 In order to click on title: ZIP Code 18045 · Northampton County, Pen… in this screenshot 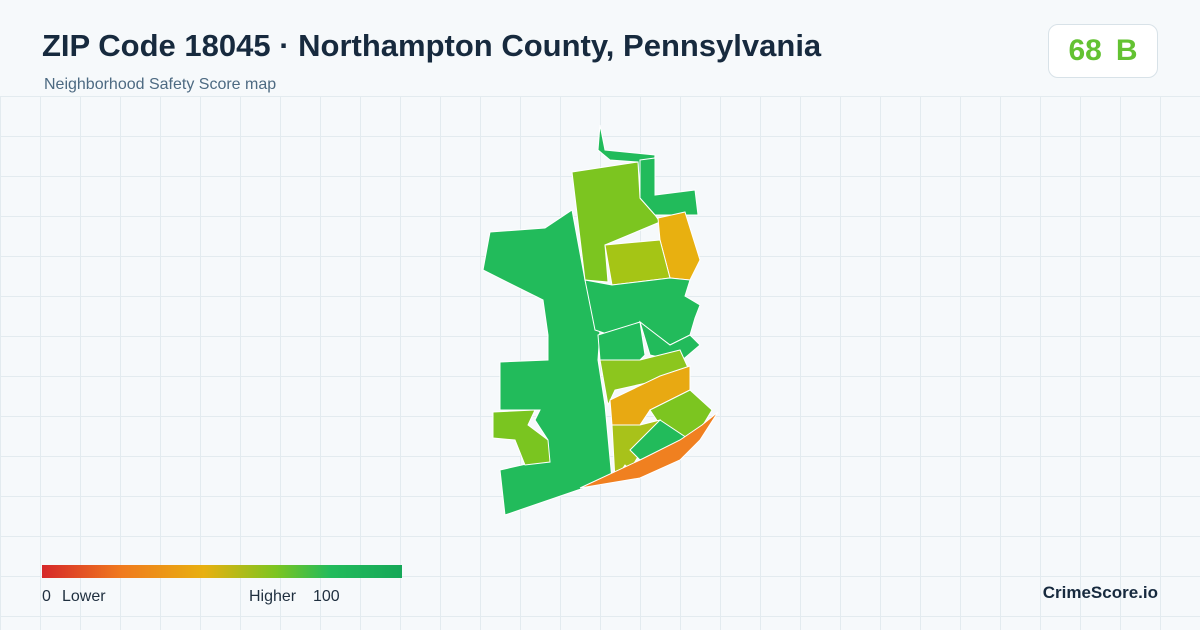, I will do `click(432, 45)`.